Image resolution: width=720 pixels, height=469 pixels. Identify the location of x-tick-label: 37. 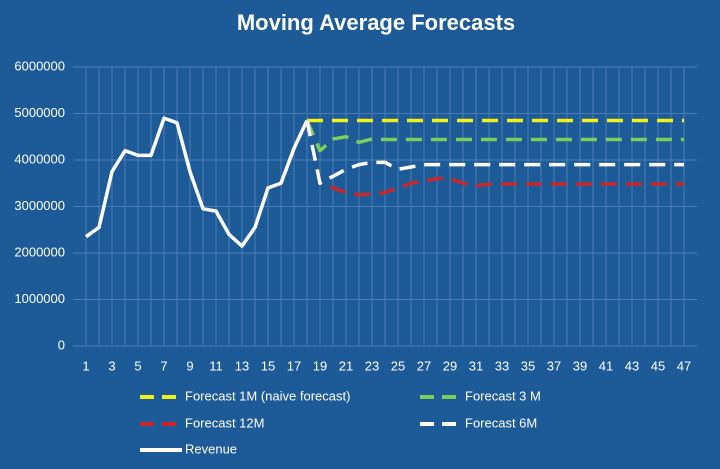
(554, 365).